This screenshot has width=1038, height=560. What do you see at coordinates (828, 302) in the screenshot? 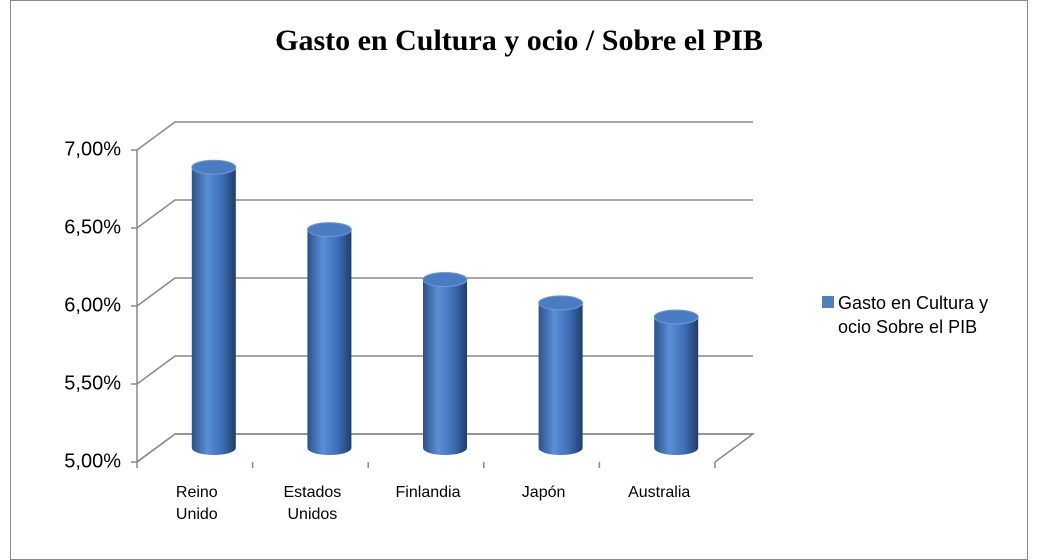
I see `legend-swatch` at bounding box center [828, 302].